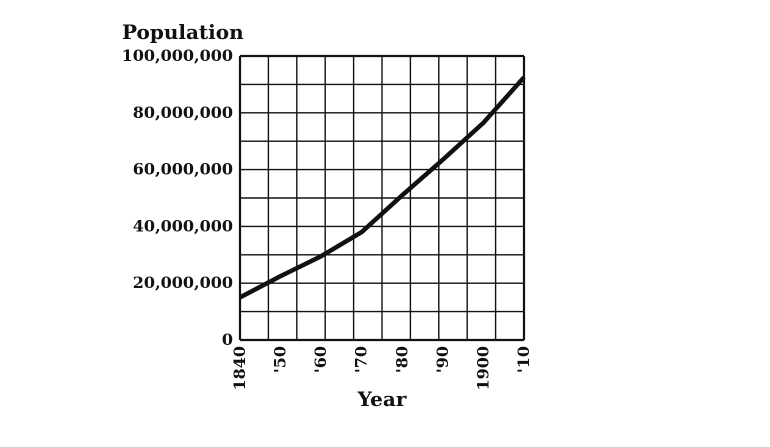 This screenshot has width=770, height=447. What do you see at coordinates (183, 169) in the screenshot?
I see `y-tick-label: 60,000,000` at bounding box center [183, 169].